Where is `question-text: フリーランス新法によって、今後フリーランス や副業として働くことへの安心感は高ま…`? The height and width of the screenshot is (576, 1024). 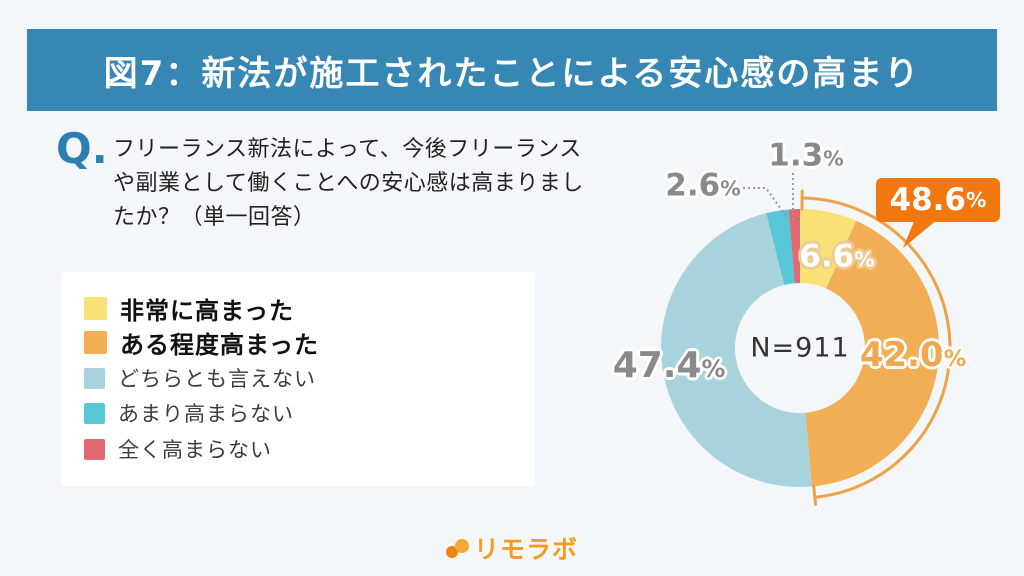 question-text: フリーランス新法によって、今後フリーランス や副業として働くことへの安心感は高ま… is located at coordinates (383, 184).